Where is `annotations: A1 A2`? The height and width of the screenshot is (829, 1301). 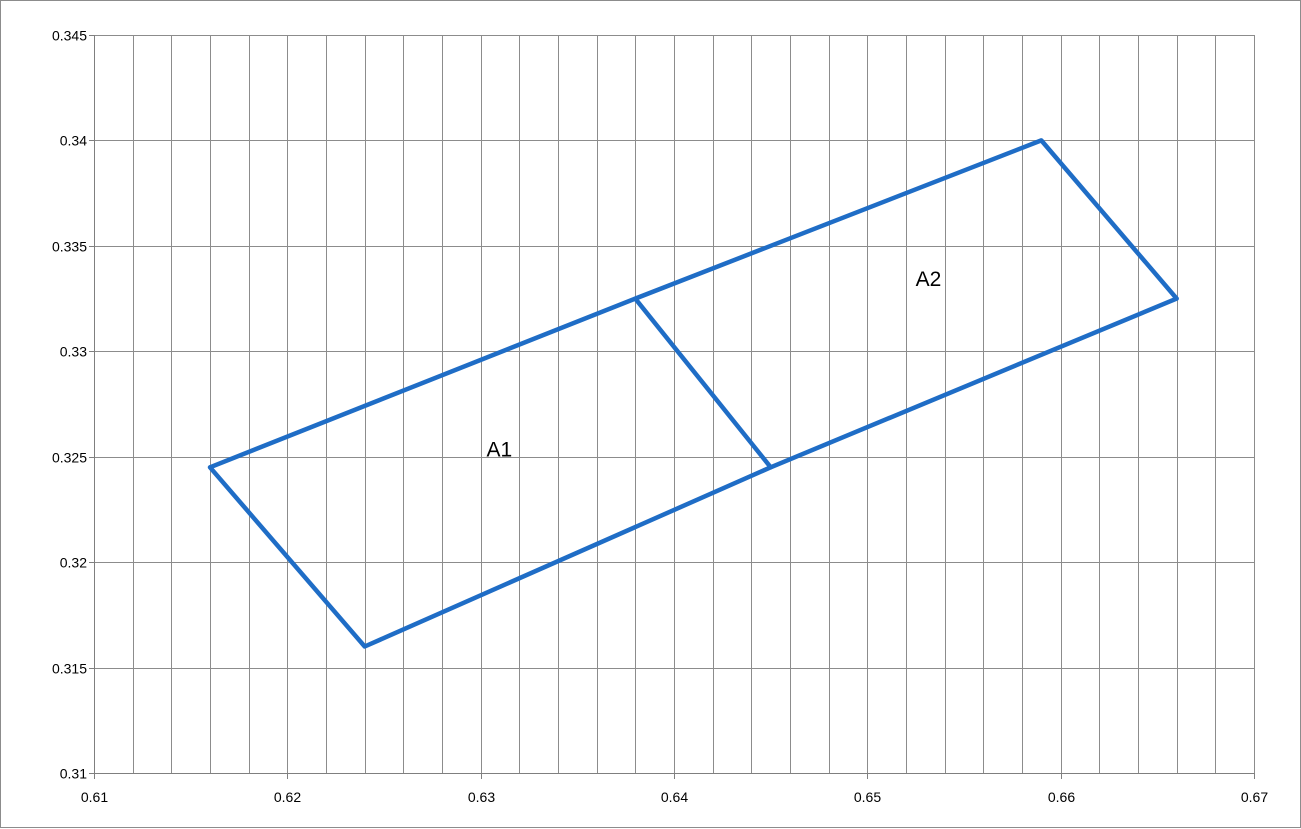 annotations: A1 A2 is located at coordinates (713, 365).